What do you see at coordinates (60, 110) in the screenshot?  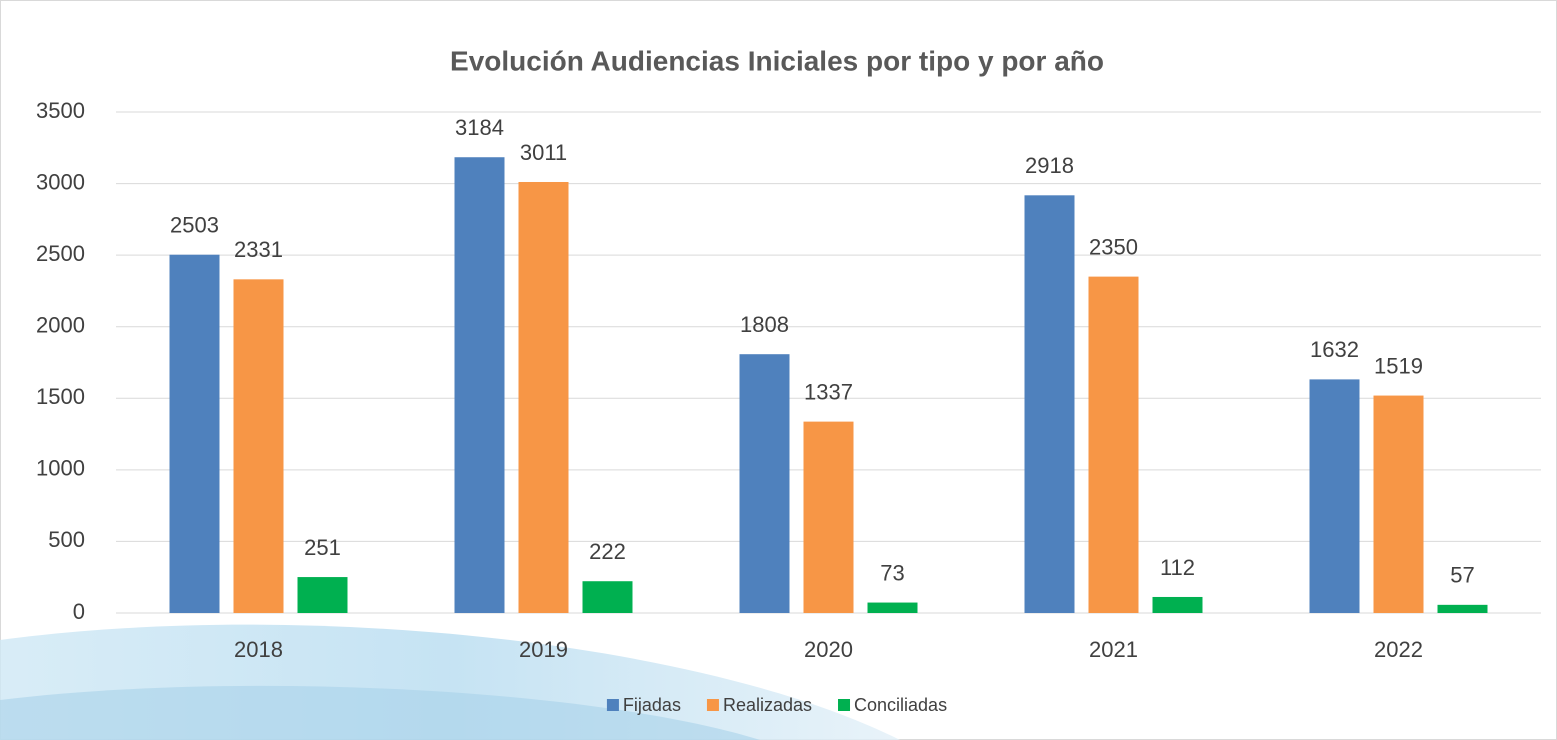 I see `y-tick-label: 3500` at bounding box center [60, 110].